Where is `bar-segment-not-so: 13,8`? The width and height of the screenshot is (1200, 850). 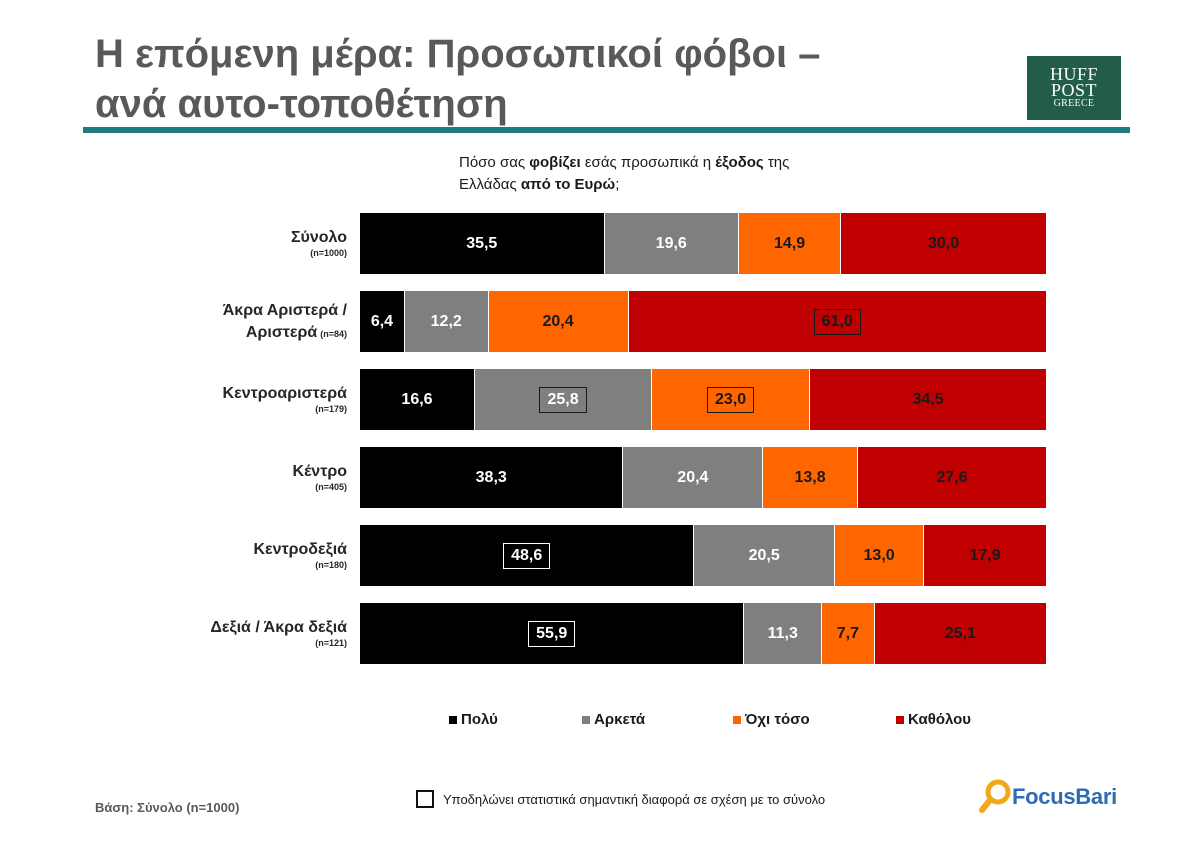 bar-segment-not-so: 13,8 is located at coordinates (809, 477).